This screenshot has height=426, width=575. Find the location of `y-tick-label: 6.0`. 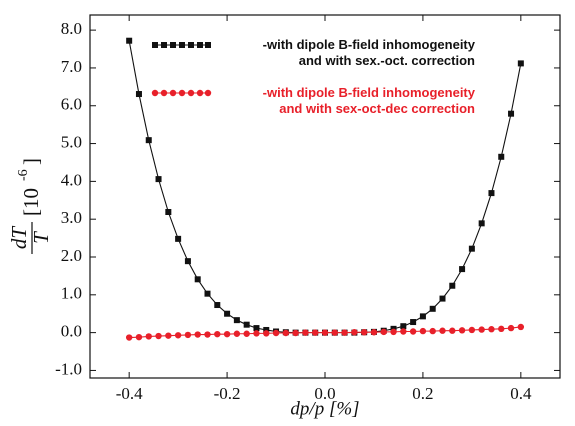

y-tick-label: 6.0 is located at coordinates (71, 104).